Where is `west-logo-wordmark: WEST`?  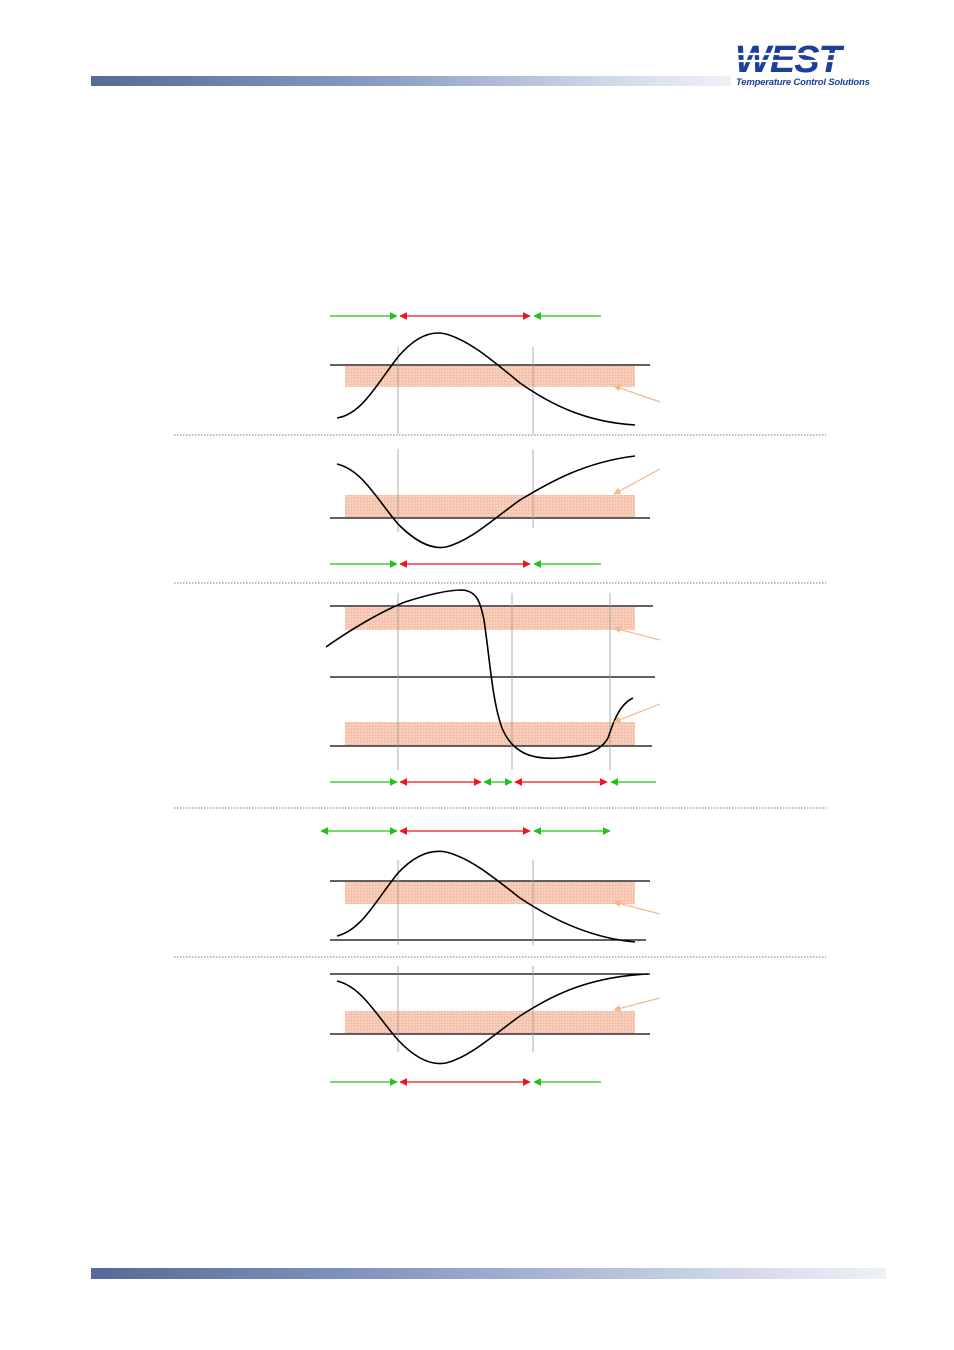 west-logo-wordmark: WEST is located at coordinates (809, 59).